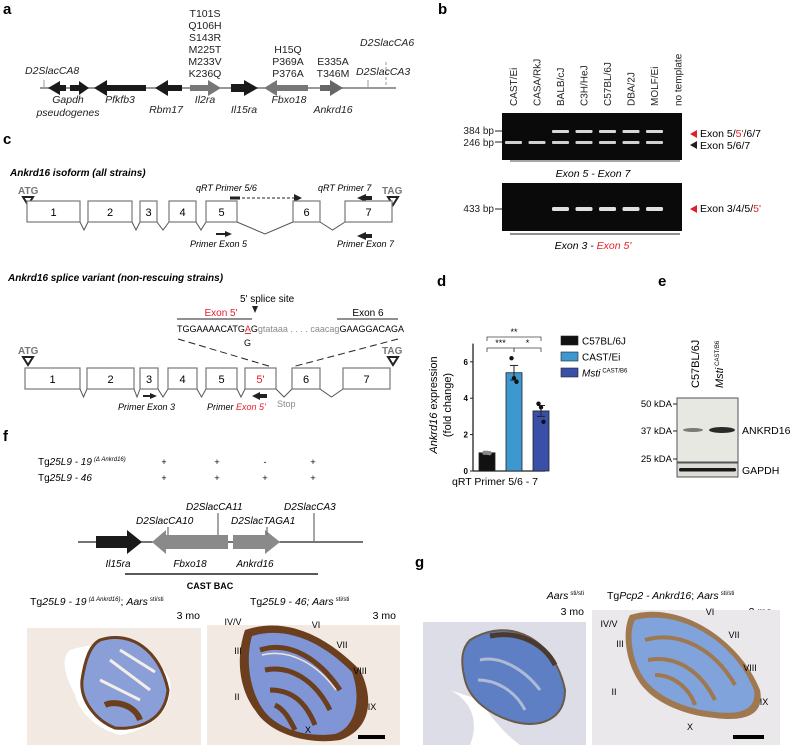 This screenshot has width=800, height=745. Describe the element at coordinates (306, 380) in the screenshot. I see `exon-label: 6` at that location.